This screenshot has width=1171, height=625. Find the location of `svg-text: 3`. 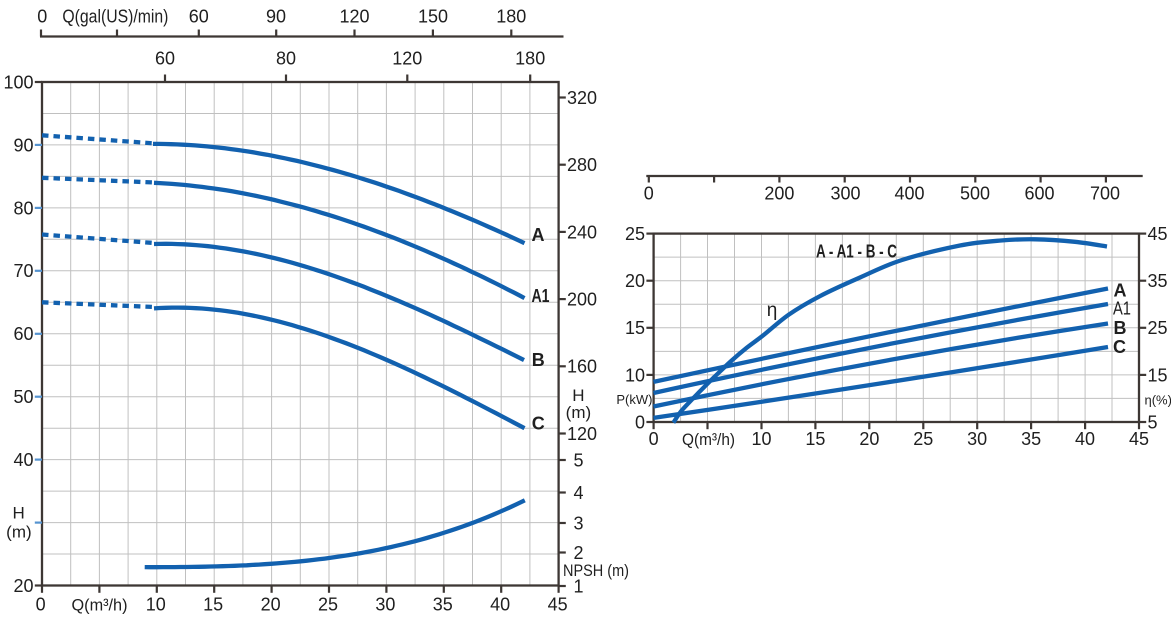

svg-text: 3 is located at coordinates (579, 523).